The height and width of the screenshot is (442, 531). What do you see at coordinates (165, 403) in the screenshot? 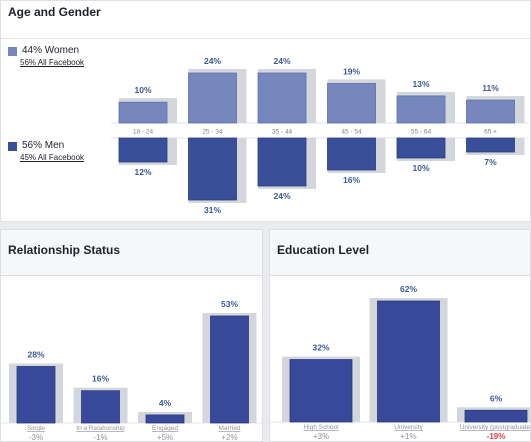
I see `value-label: 4%` at bounding box center [165, 403].